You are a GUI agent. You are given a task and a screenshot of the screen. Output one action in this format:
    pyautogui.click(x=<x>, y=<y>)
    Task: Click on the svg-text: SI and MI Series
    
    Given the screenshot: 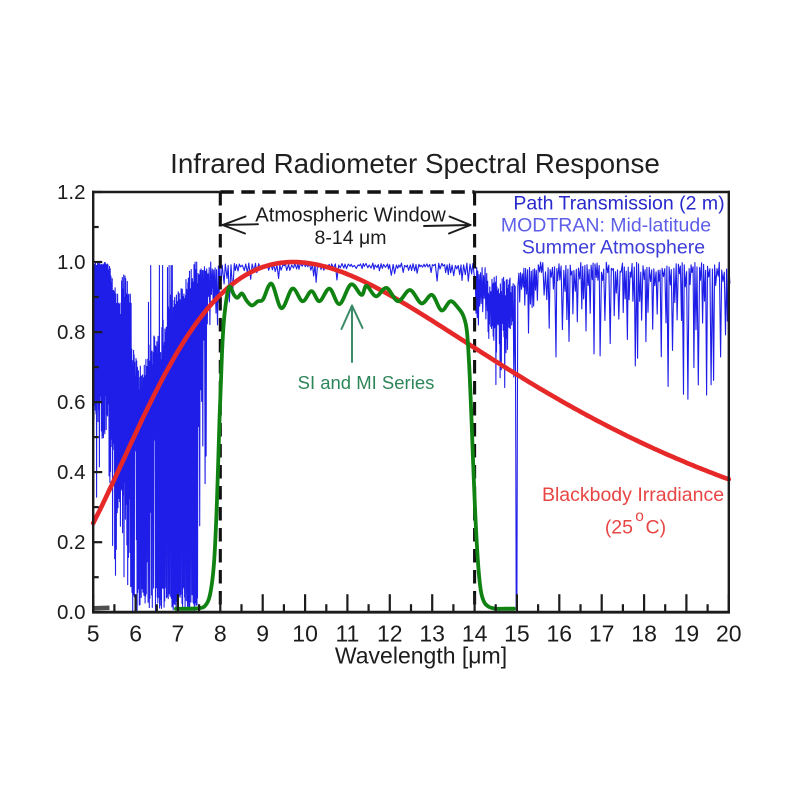 What is the action you would take?
    pyautogui.click(x=366, y=382)
    